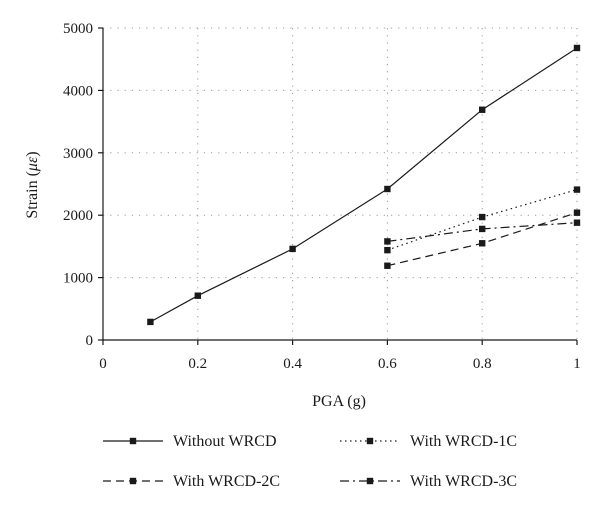 The width and height of the screenshot is (600, 507). I want to click on legend-label: With WRCD-1C, so click(463, 441).